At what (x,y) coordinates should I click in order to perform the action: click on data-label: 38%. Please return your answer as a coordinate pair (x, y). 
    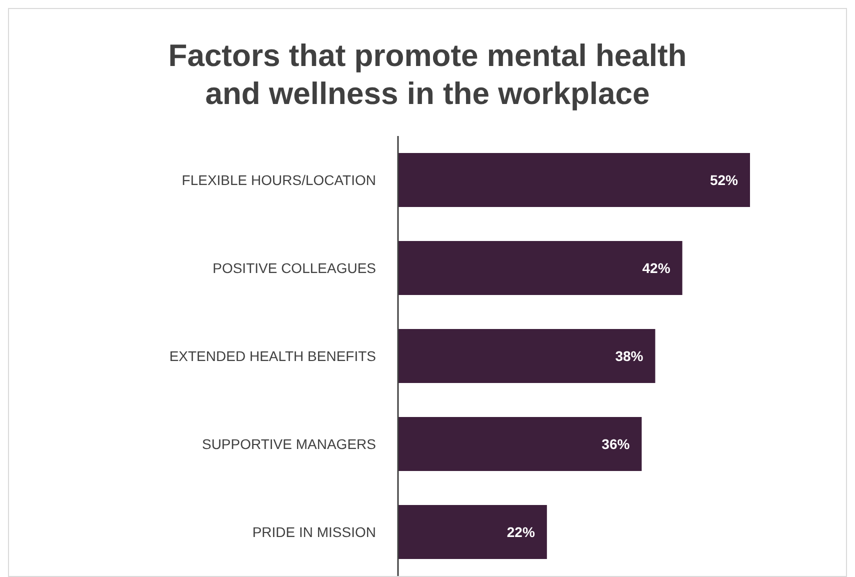
    Looking at the image, I should click on (629, 356).